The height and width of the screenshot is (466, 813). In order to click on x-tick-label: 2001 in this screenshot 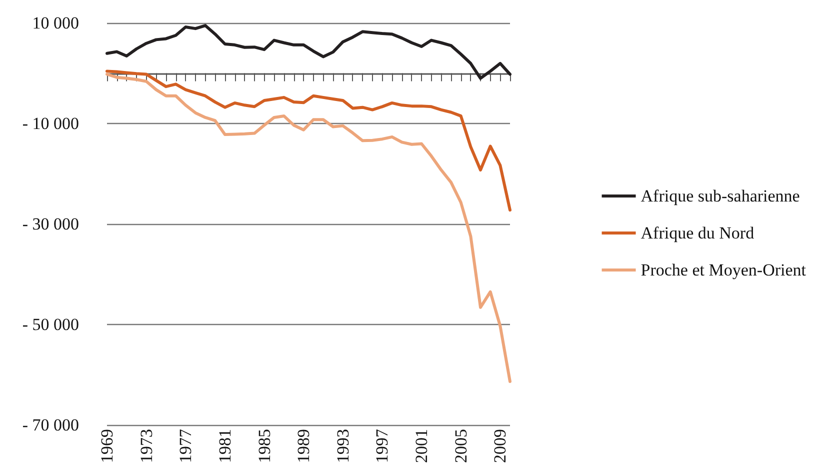, I will do `click(422, 446)`.